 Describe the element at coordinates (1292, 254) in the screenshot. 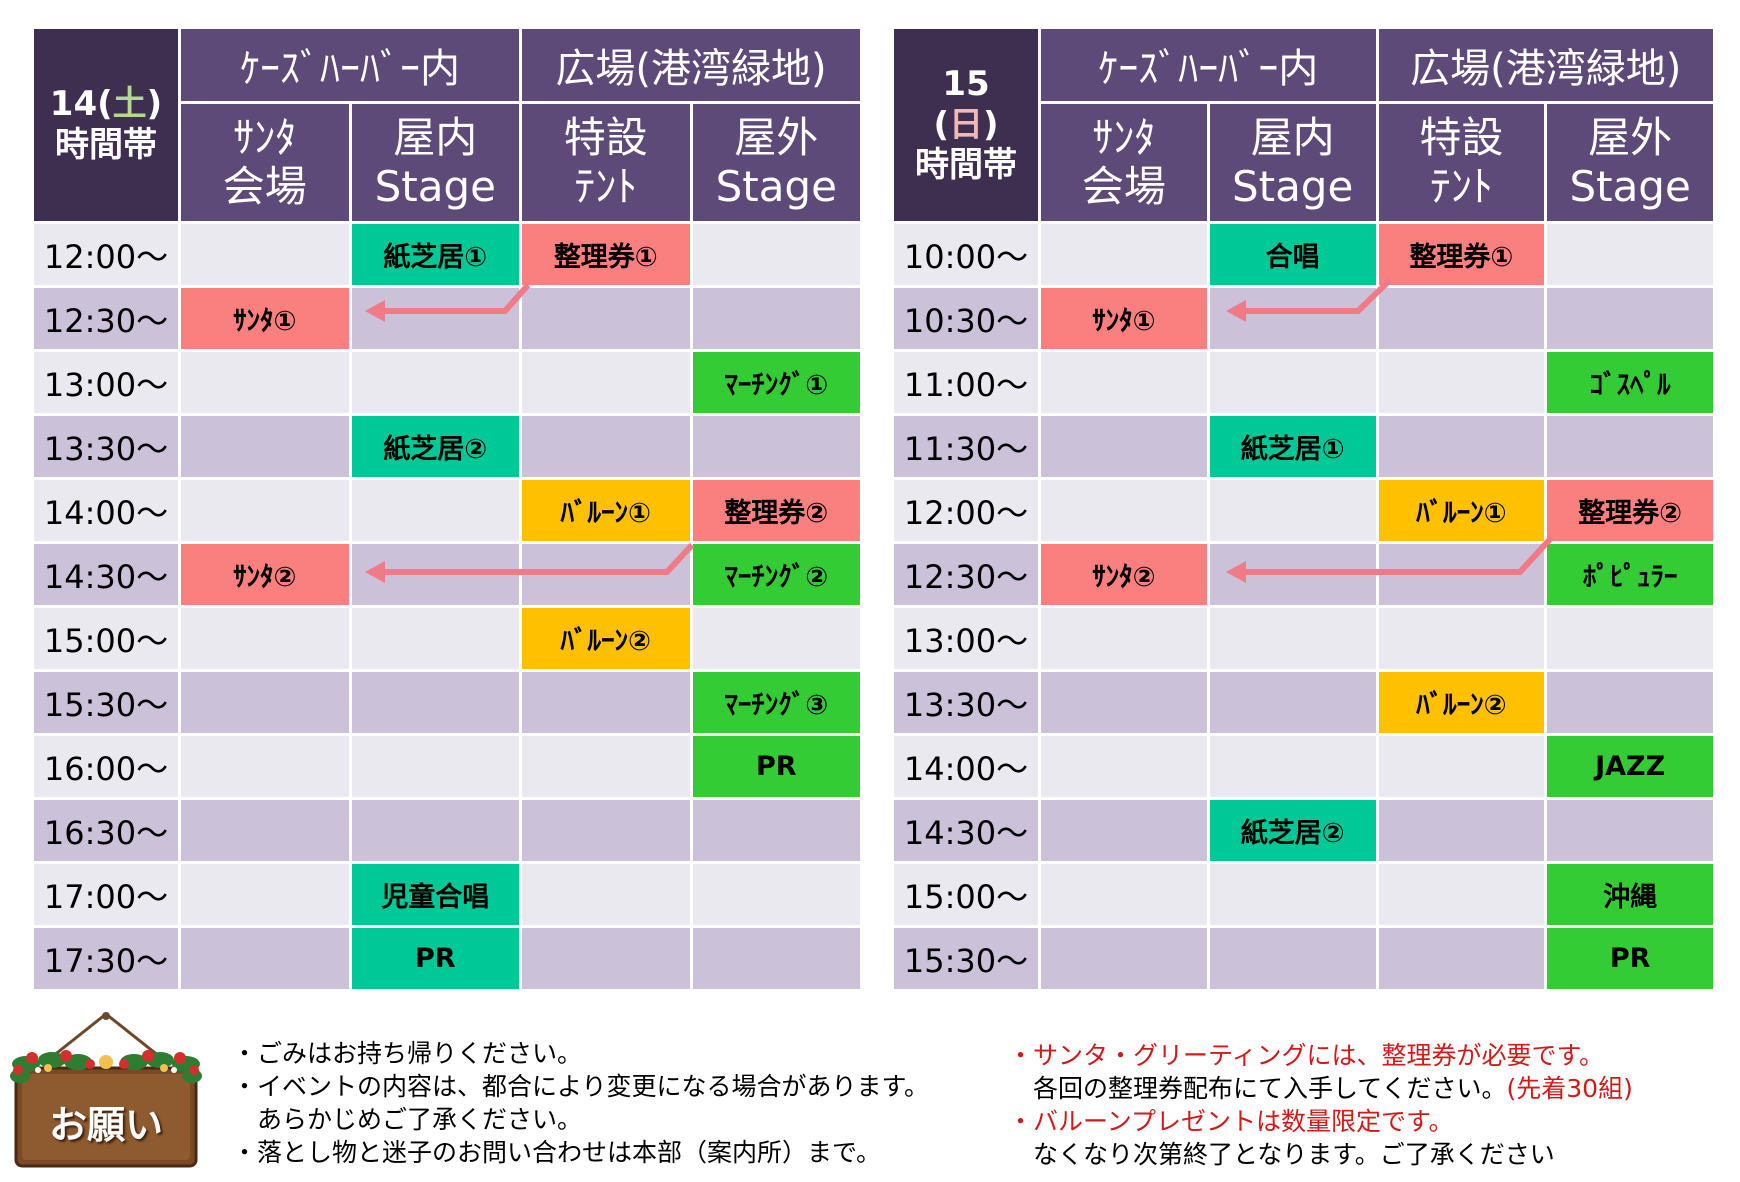

I see `event-cell: 合唱` at that location.